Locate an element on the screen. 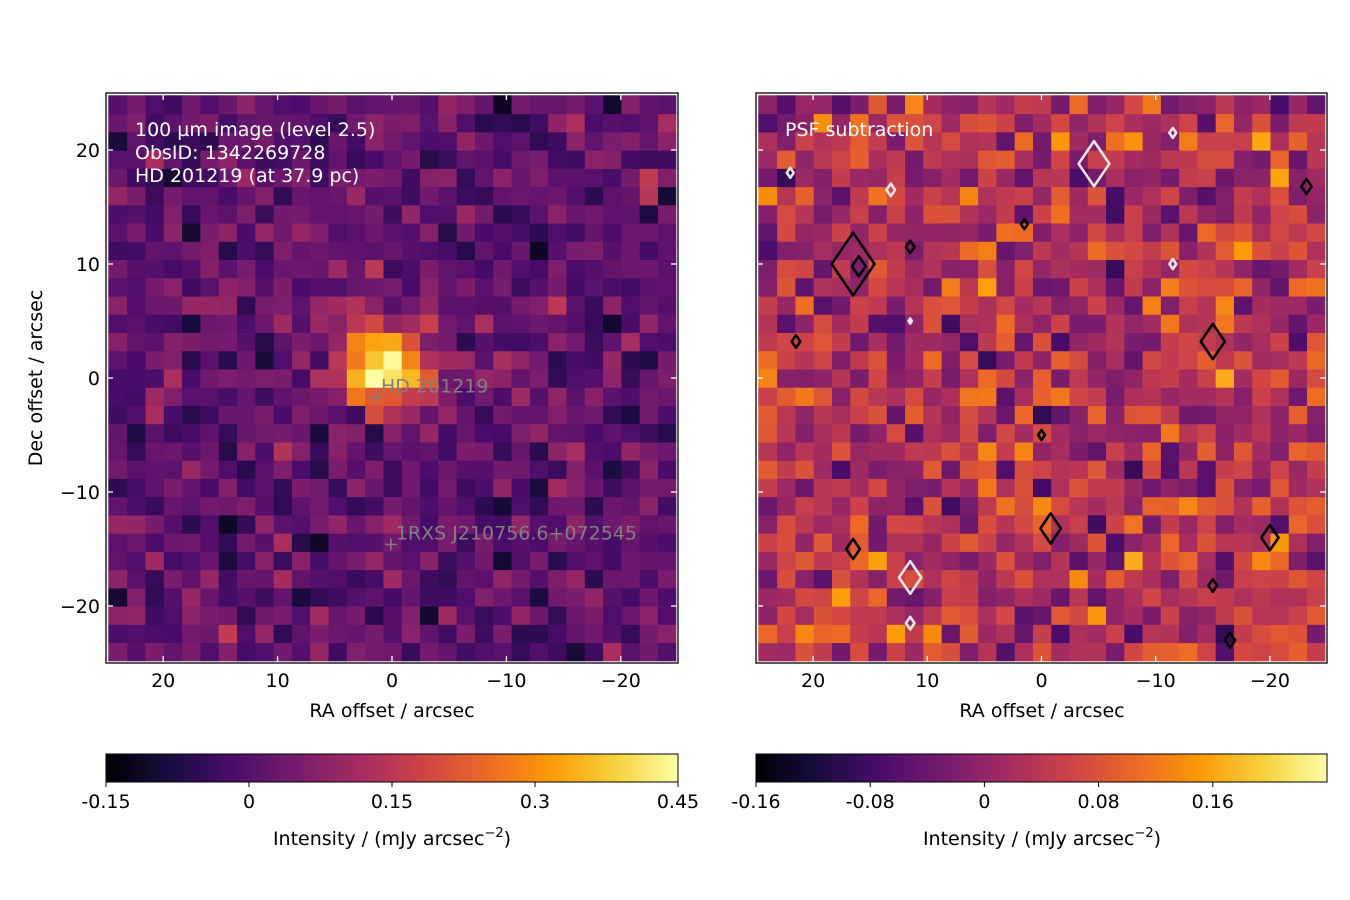 The image size is (1350, 900). left-y-axis-label: Dec offset / arcsec is located at coordinates (36, 378).